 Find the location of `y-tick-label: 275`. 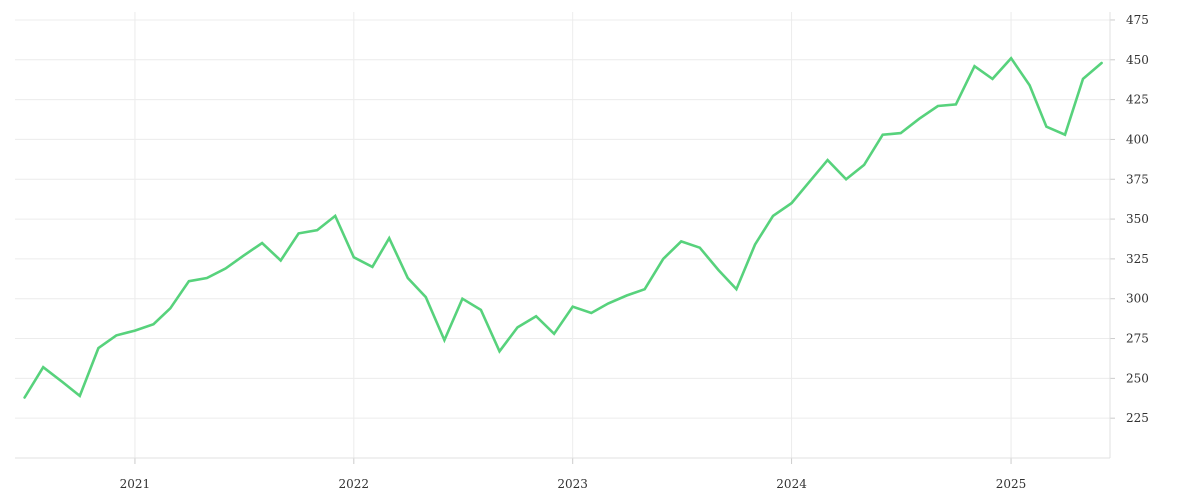

y-tick-label: 275 is located at coordinates (1137, 339).